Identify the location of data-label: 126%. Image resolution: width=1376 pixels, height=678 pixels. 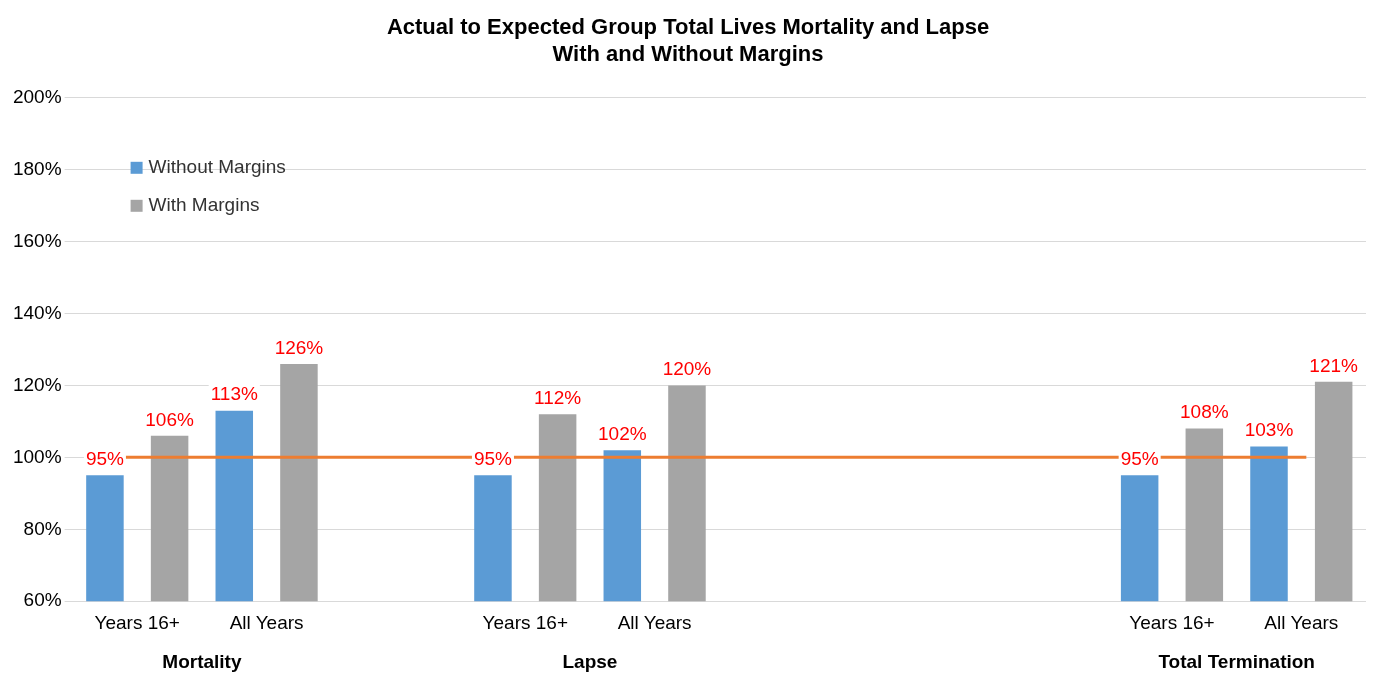
(299, 347).